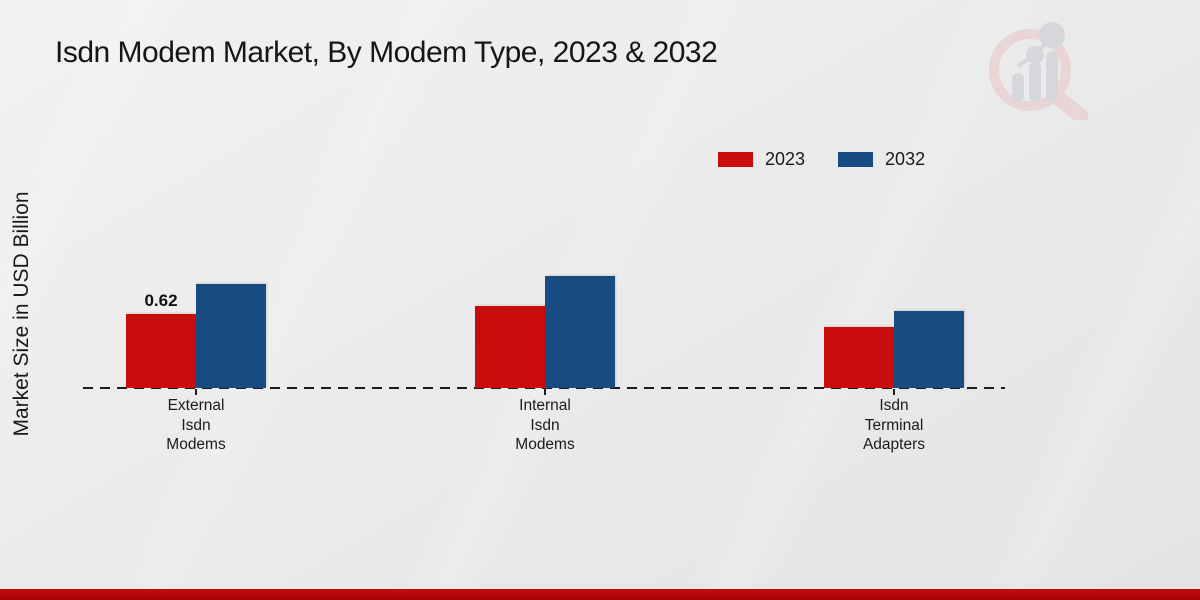 The width and height of the screenshot is (1200, 600). I want to click on bar-2032-external-isdn-modems, so click(231, 336).